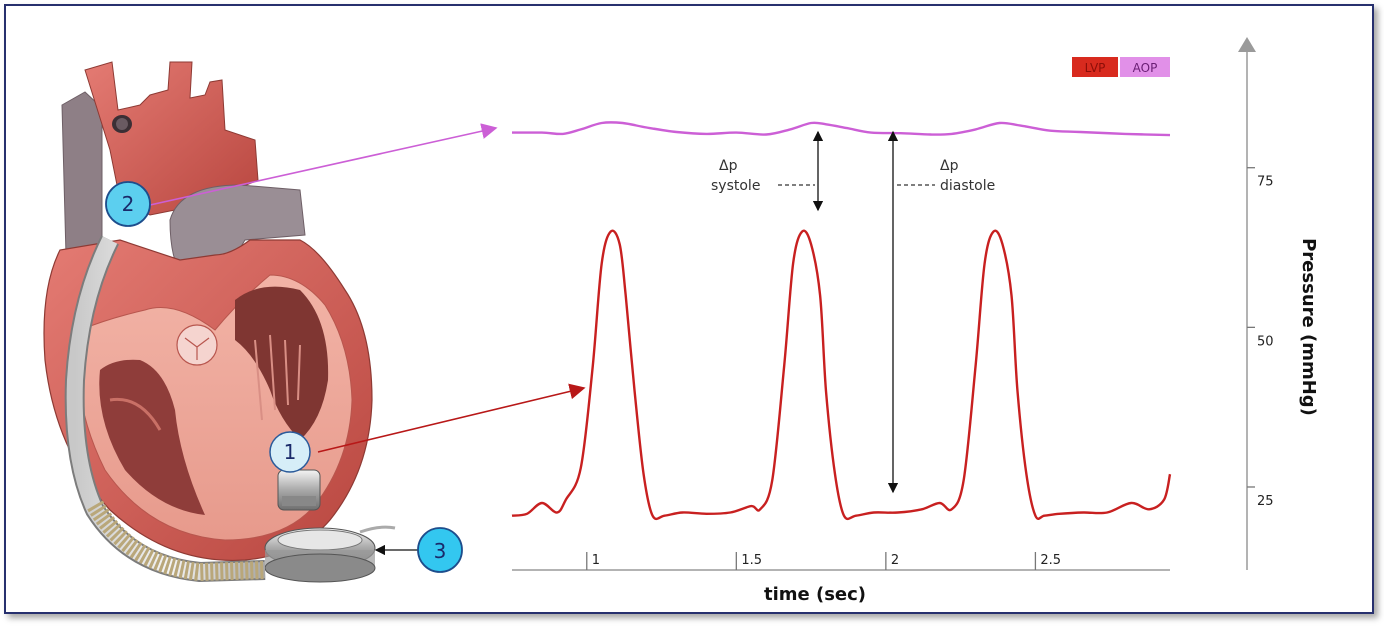  What do you see at coordinates (815, 594) in the screenshot?
I see `x-axis-title: time (sec)` at bounding box center [815, 594].